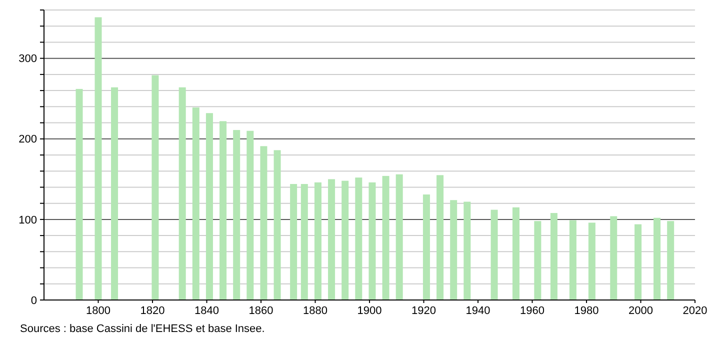 This screenshot has width=710, height=340. I want to click on x-tick-label: 1940, so click(478, 311).